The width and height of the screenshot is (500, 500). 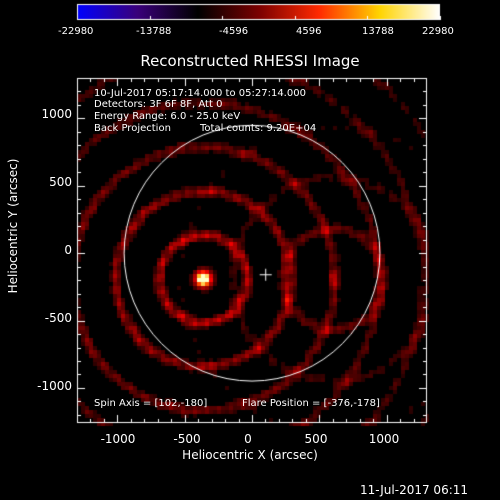 What do you see at coordinates (311, 403) in the screenshot?
I see `flare-position-text: Flare Position = [-376,-178]` at bounding box center [311, 403].